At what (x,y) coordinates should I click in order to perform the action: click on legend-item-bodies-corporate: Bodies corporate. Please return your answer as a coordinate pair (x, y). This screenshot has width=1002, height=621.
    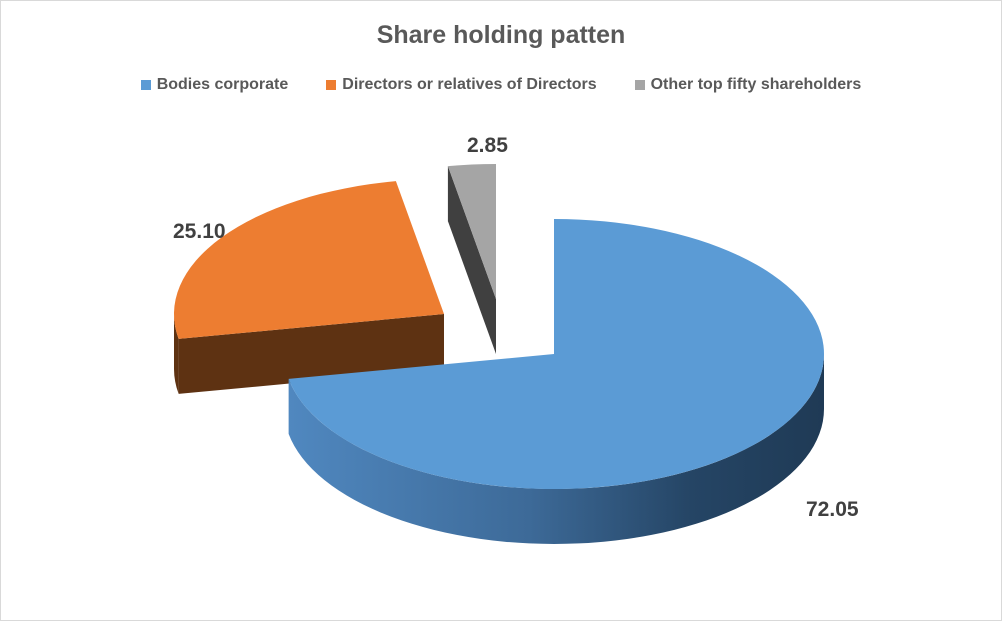
    Looking at the image, I should click on (214, 85).